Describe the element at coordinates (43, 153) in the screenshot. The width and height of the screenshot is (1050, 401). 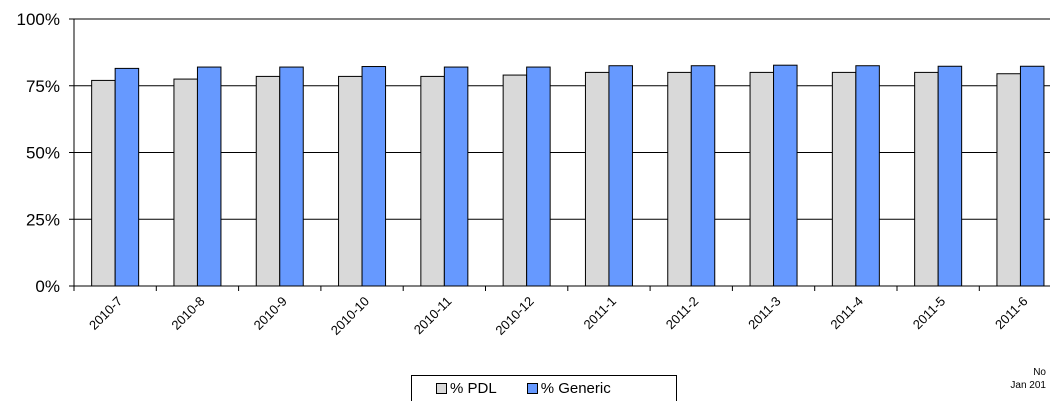
I see `y-tick-label: 50%` at that location.